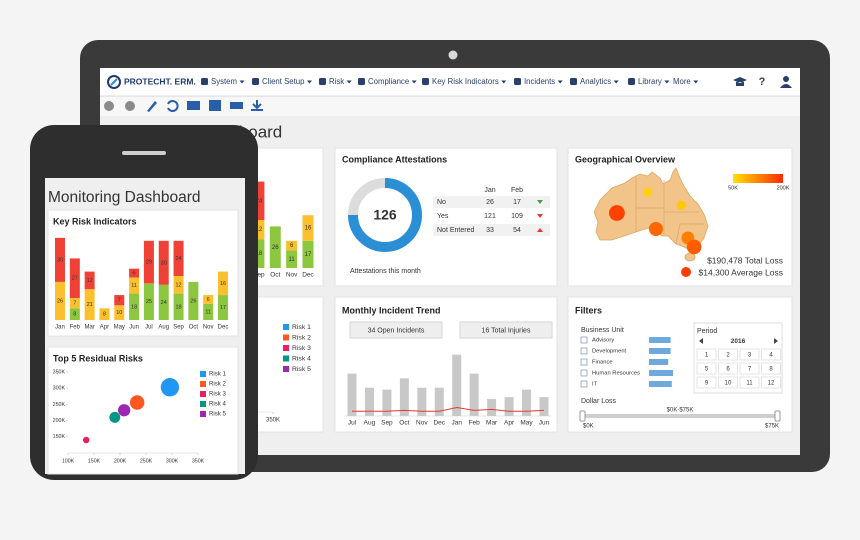 The image size is (860, 540). What do you see at coordinates (661, 373) in the screenshot?
I see `unit-bar` at bounding box center [661, 373].